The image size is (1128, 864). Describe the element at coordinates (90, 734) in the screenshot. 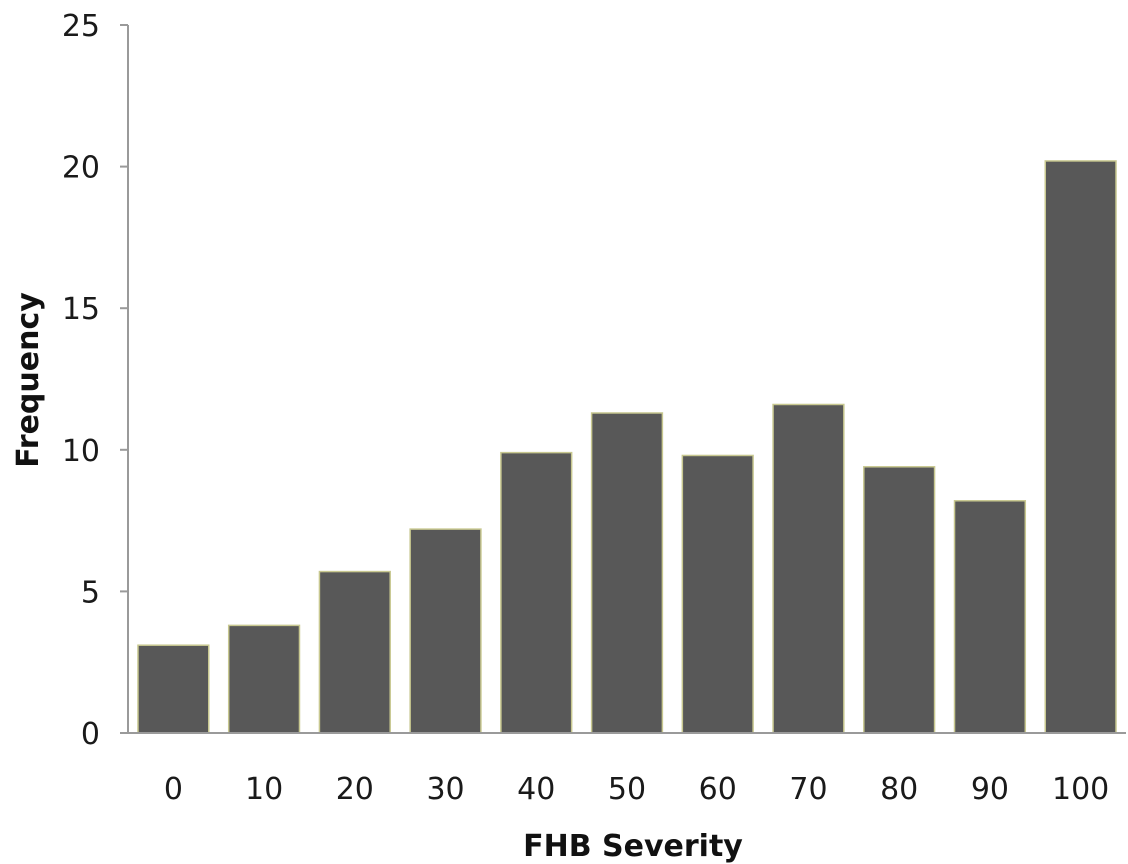

I see `y-tick-label: 0` at that location.